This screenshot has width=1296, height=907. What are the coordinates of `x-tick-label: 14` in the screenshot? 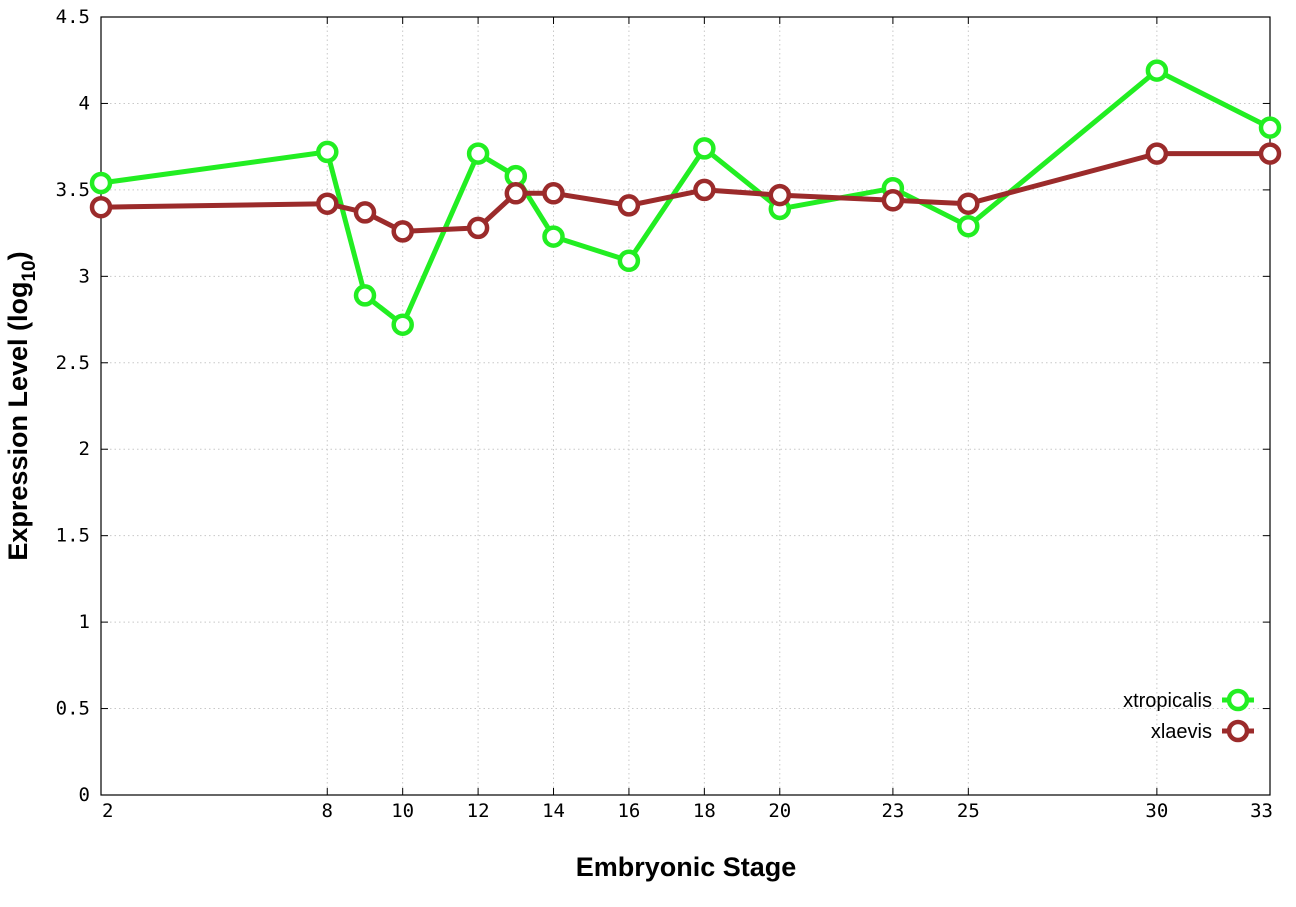 It's located at (553, 811).